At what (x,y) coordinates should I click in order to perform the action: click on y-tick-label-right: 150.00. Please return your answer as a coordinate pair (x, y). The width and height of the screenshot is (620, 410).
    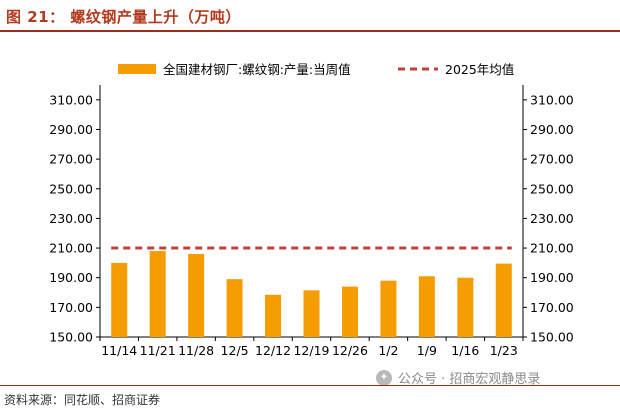
    Looking at the image, I should click on (552, 337).